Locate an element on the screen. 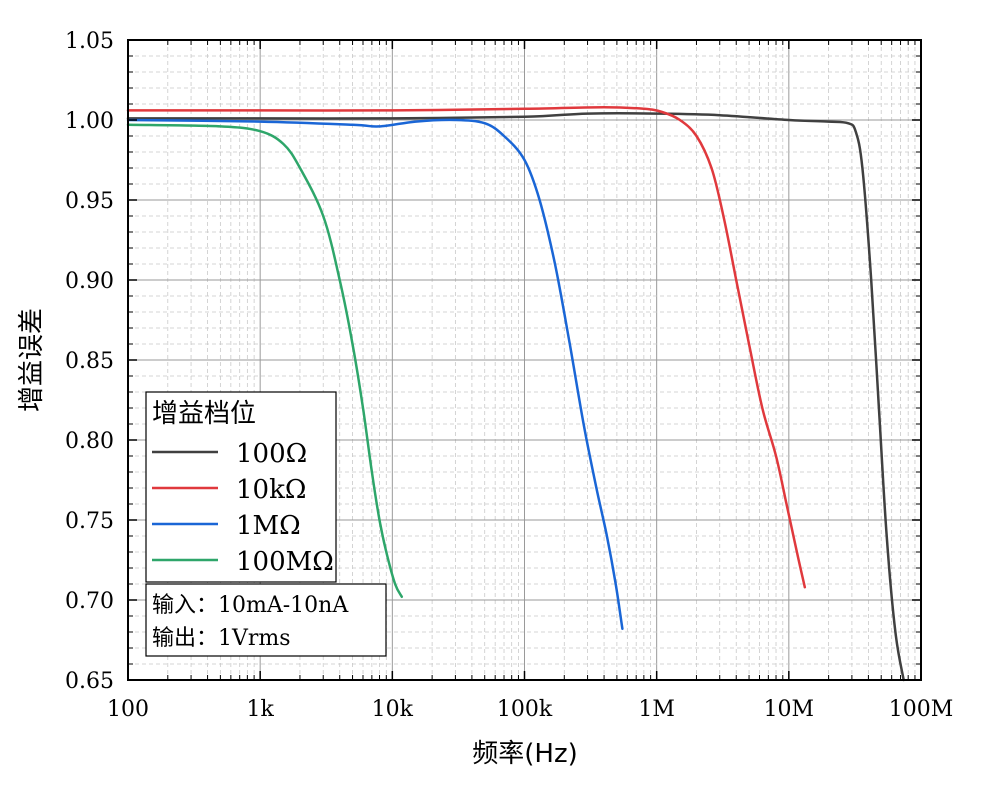  note-frame is located at coordinates (266, 620).